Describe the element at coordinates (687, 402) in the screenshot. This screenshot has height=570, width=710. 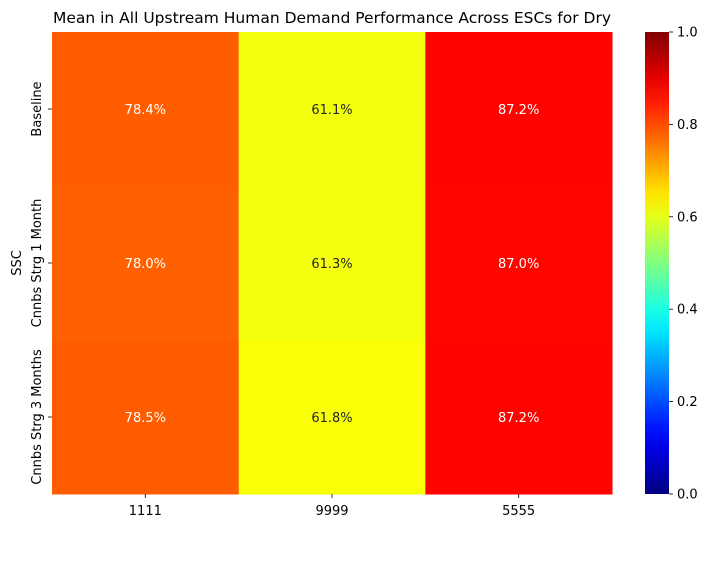
I see `colorbar-tick-label: 0.2` at that location.